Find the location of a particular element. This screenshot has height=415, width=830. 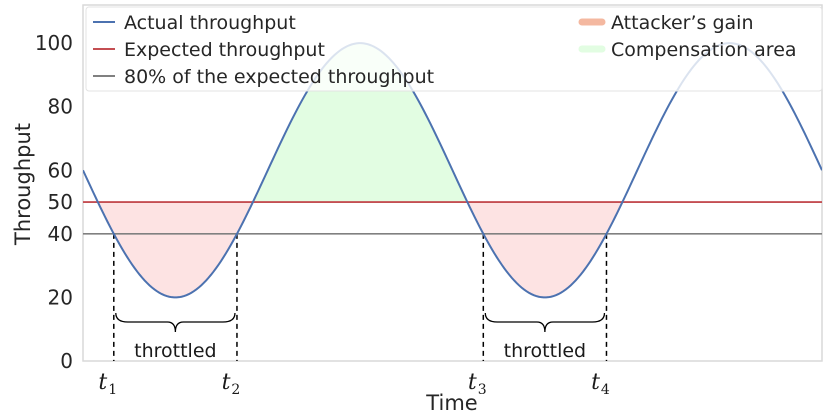

y-tick-label: 80 is located at coordinates (60, 107).